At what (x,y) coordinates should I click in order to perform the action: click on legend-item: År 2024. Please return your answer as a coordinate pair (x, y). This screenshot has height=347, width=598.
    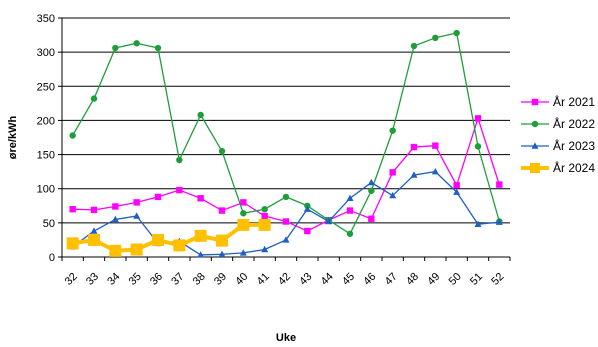
    Looking at the image, I should click on (558, 167).